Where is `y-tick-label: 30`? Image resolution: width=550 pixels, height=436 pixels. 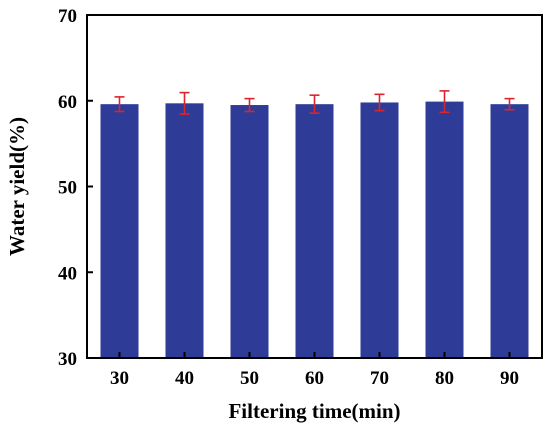 y-tick-label: 30 is located at coordinates (67, 359).